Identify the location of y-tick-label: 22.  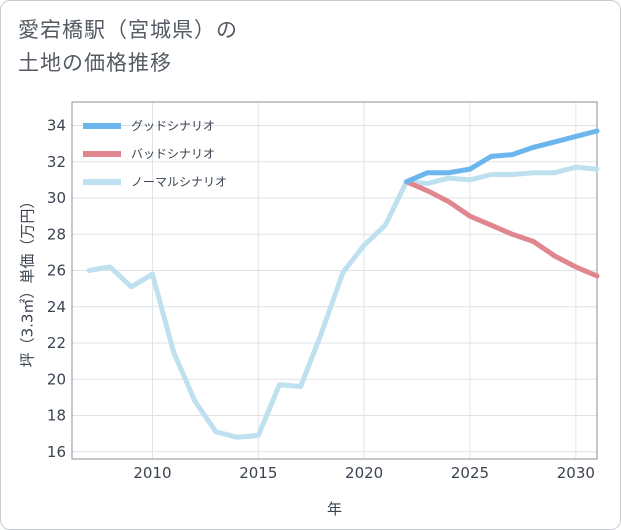
(56, 343).